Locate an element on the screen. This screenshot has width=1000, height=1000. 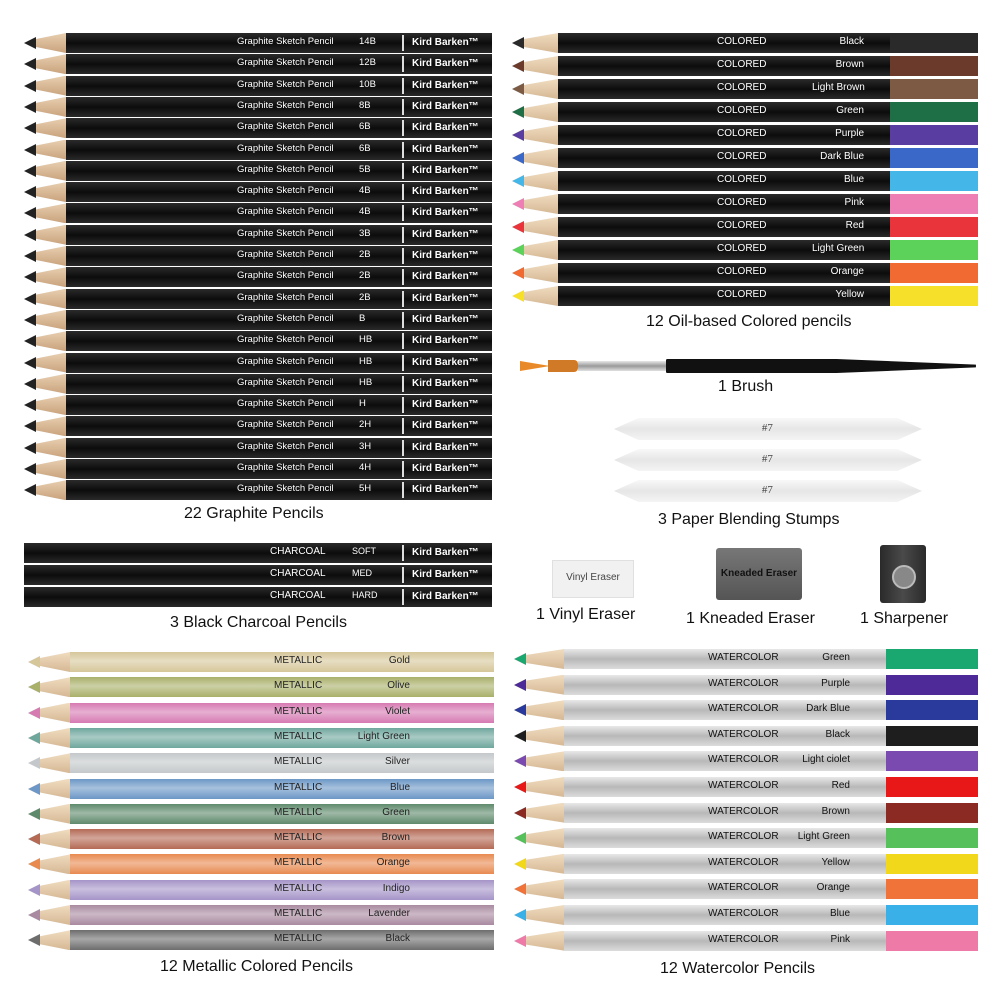
watercolor-pencil: WATERCOLOR Yellow is located at coordinates (746, 863).